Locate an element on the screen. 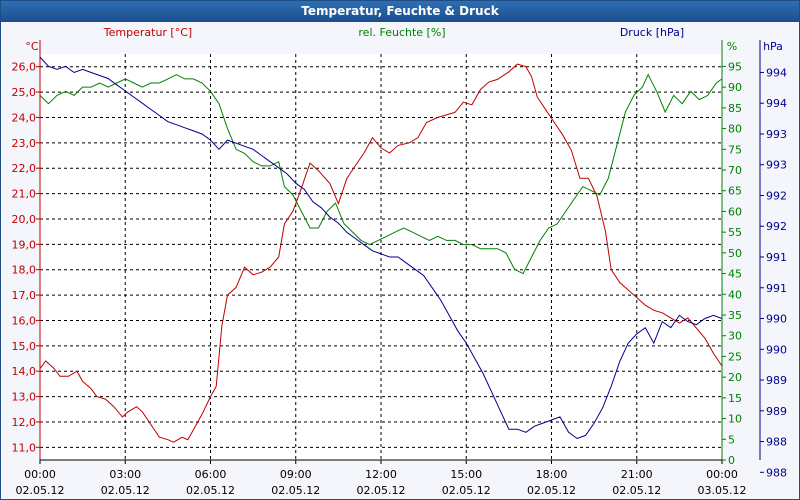 The width and height of the screenshot is (800, 500). tick-label-humidity: 90 is located at coordinates (735, 87).